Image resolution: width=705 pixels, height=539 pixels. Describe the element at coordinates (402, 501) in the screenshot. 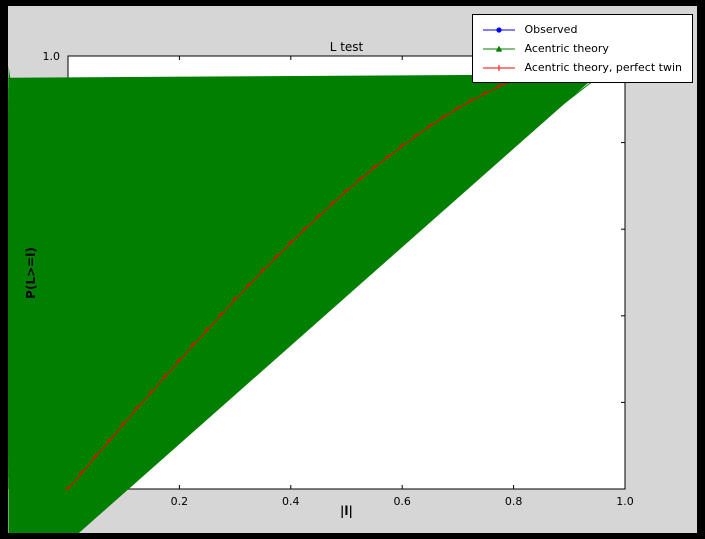

I see `svg-text: 0.6` at that location.